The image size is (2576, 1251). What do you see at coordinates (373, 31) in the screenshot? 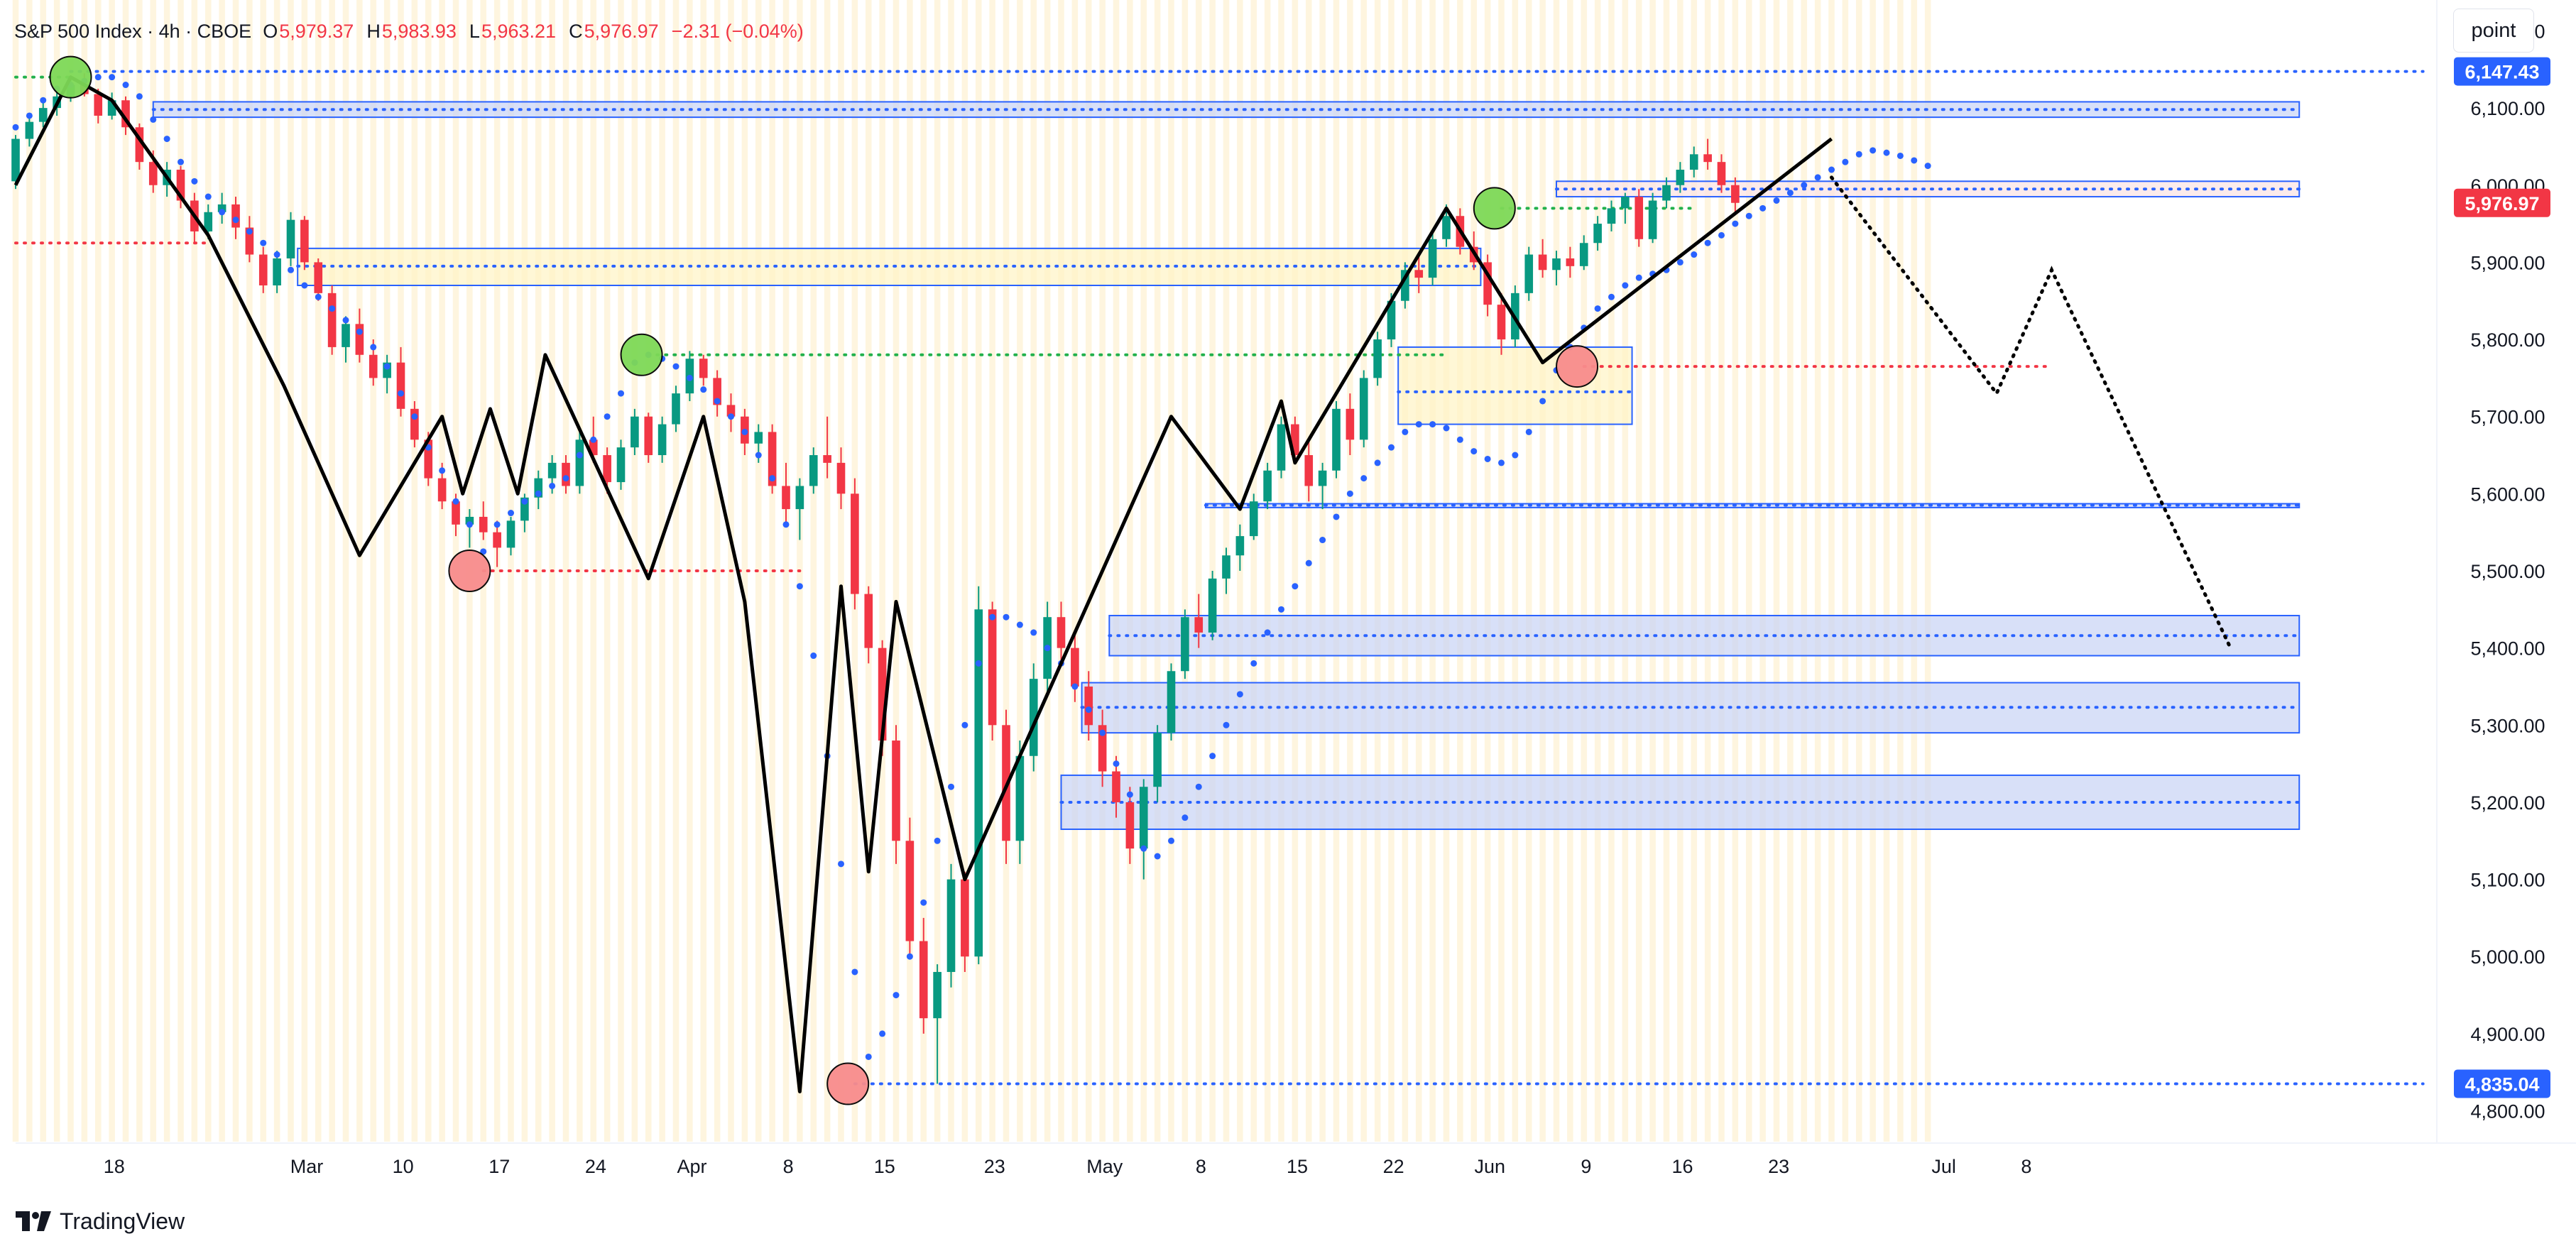
I see `high-label: H` at bounding box center [373, 31].